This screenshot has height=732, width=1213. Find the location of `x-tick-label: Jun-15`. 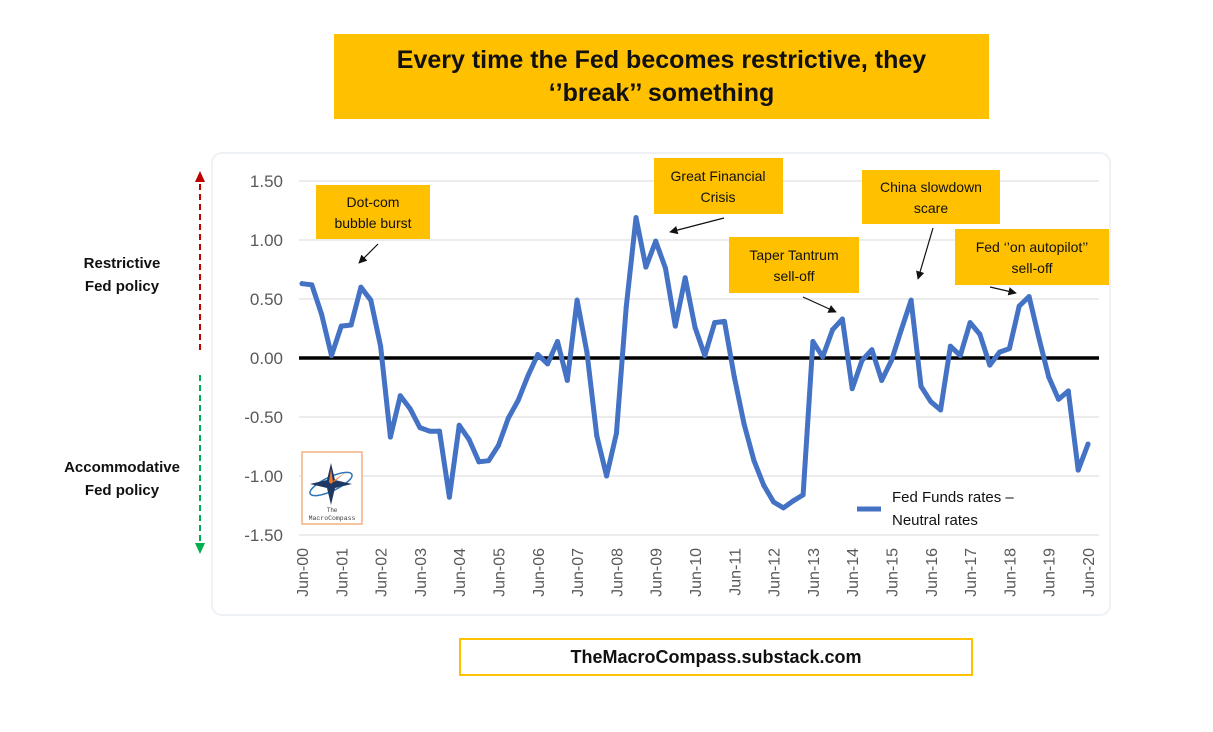

x-tick-label: Jun-15 is located at coordinates (893, 572).